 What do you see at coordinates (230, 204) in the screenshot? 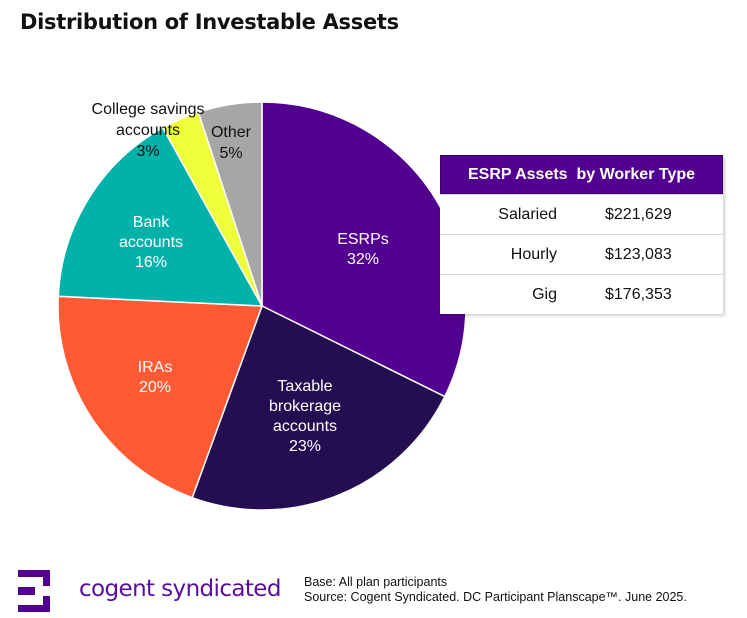
I see `pie-slice-other` at bounding box center [230, 204].